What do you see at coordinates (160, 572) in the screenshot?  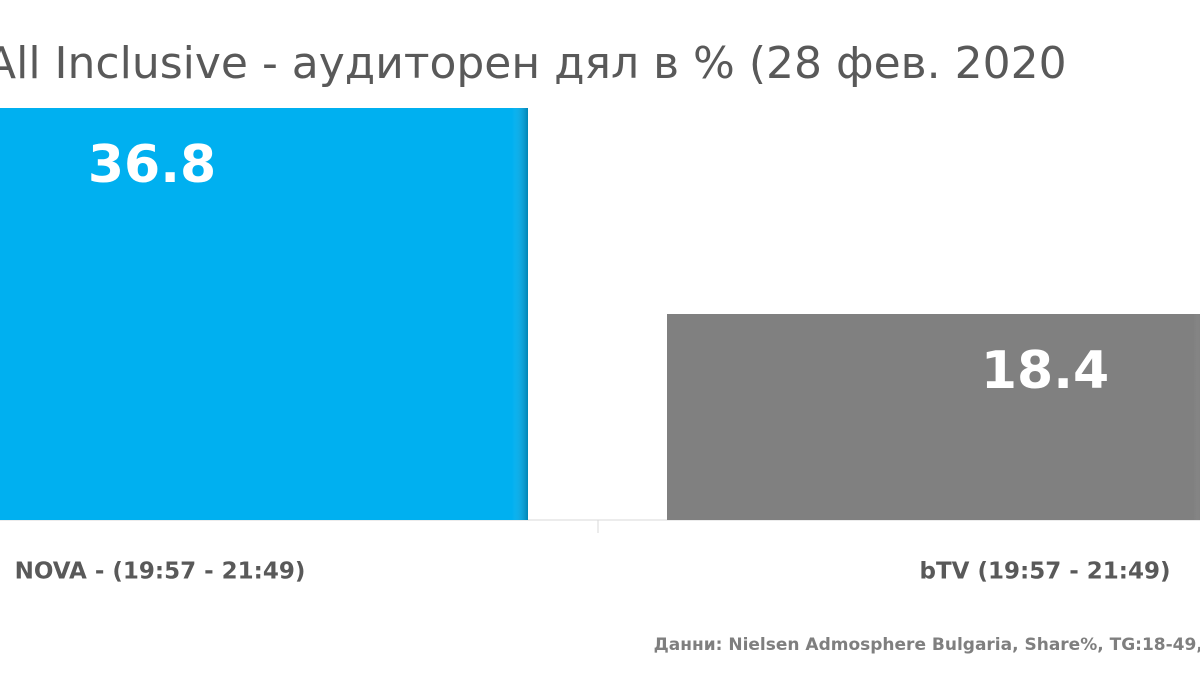 I see `x-tick-label: NOVA - (19:57 - 21:49)` at bounding box center [160, 572].